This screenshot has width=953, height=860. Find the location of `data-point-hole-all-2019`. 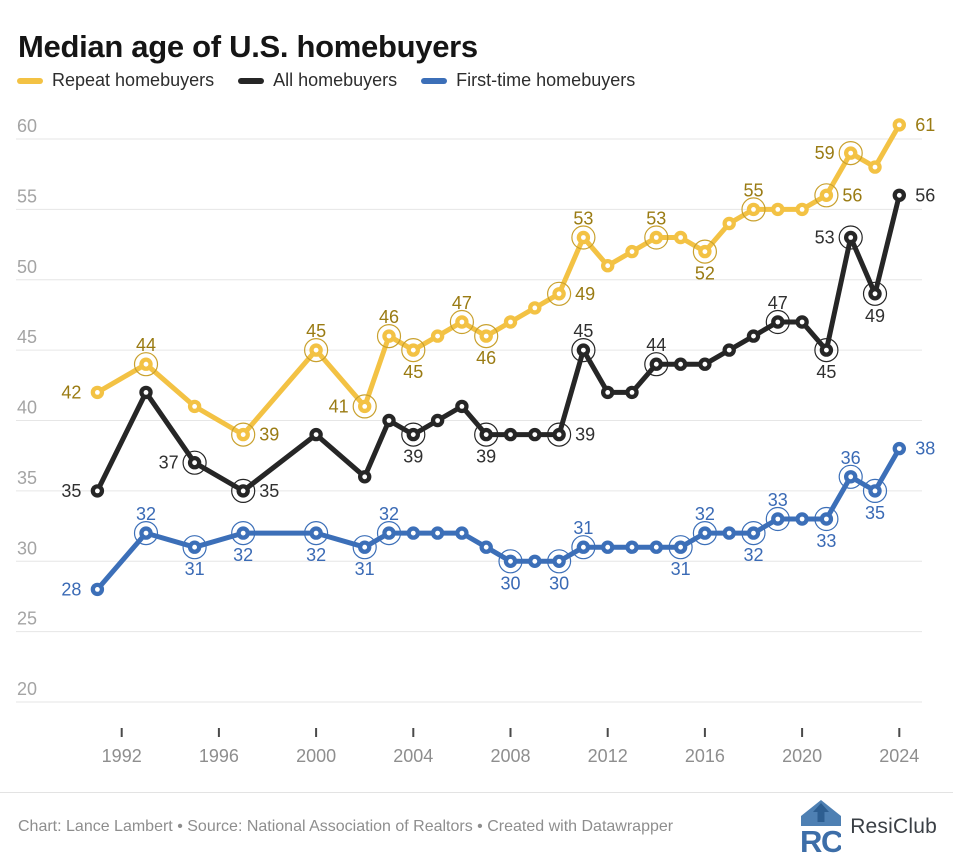

data-point-hole-all-2019 is located at coordinates (778, 322).